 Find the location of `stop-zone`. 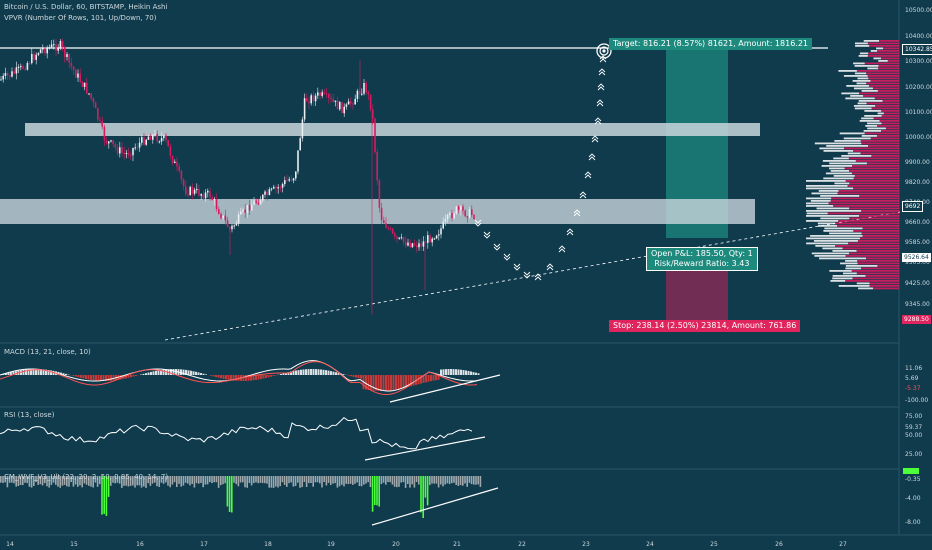

stop-zone is located at coordinates (697, 291).